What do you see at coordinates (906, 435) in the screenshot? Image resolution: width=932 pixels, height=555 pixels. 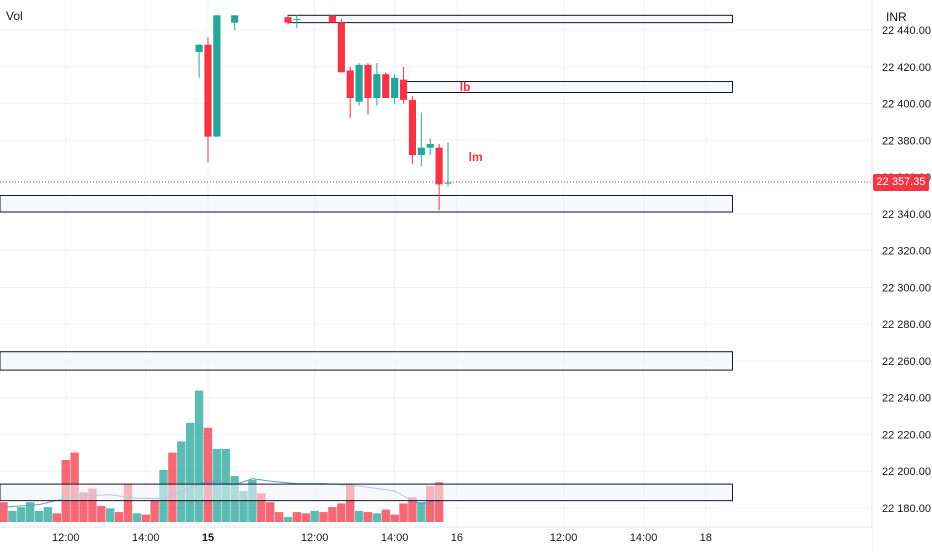 I see `y-tick-label: 22 220.00` at bounding box center [906, 435].